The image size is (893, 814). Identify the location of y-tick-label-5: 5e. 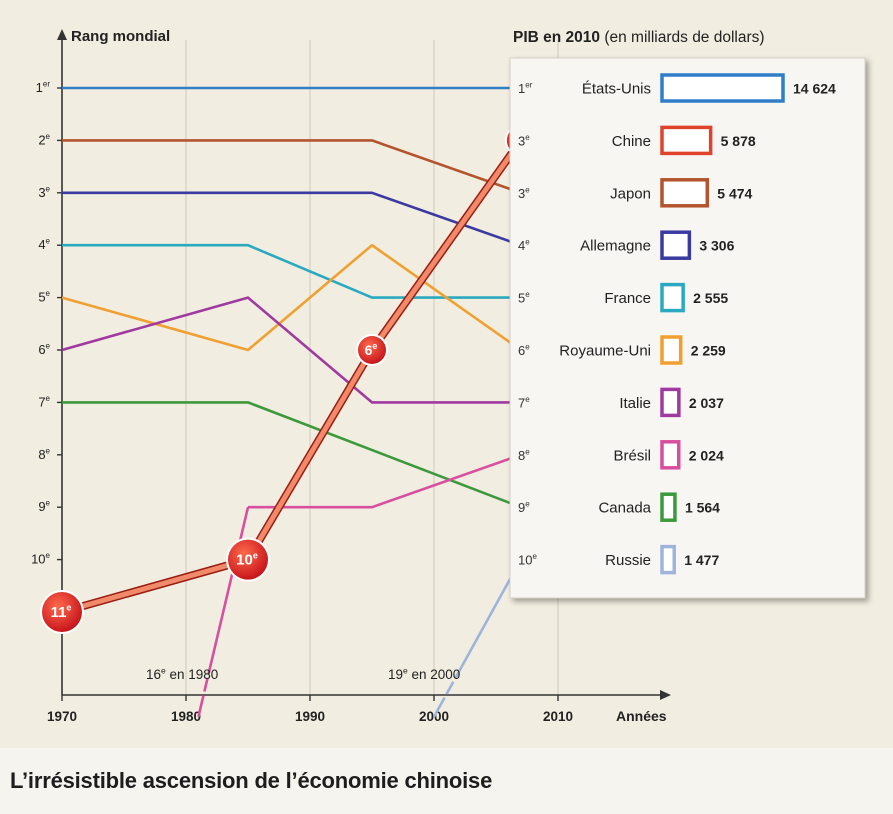
(44, 296).